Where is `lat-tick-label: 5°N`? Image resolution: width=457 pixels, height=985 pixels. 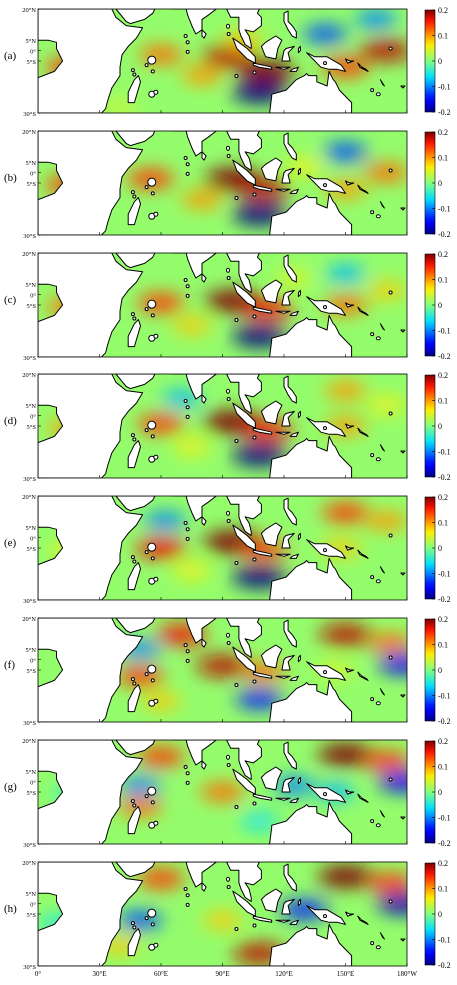
lat-tick-label: 5°N is located at coordinates (30, 894).